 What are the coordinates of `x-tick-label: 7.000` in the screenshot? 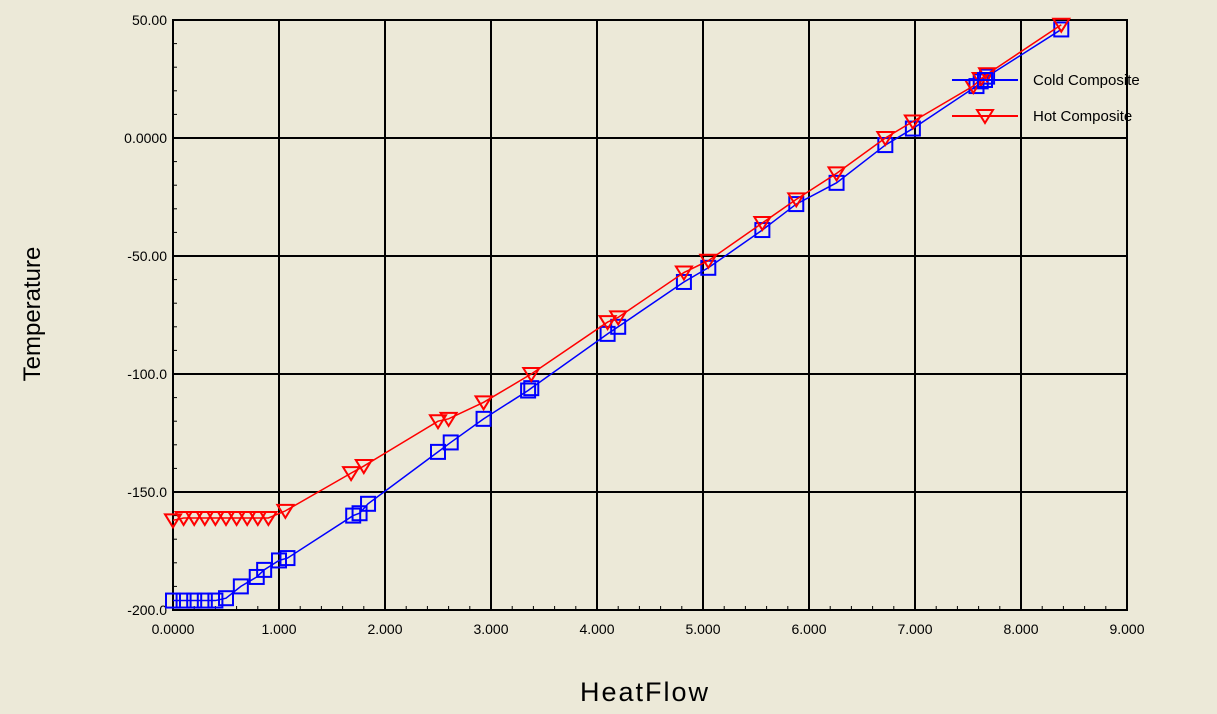 It's located at (914, 629).